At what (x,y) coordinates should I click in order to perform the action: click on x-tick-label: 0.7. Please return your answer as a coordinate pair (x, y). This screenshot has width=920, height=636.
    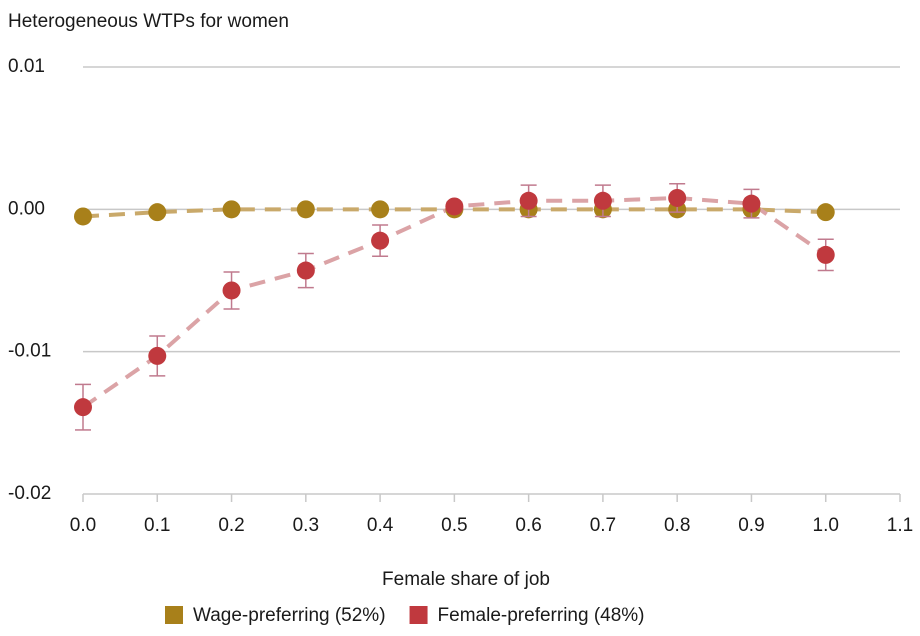
    Looking at the image, I should click on (603, 525).